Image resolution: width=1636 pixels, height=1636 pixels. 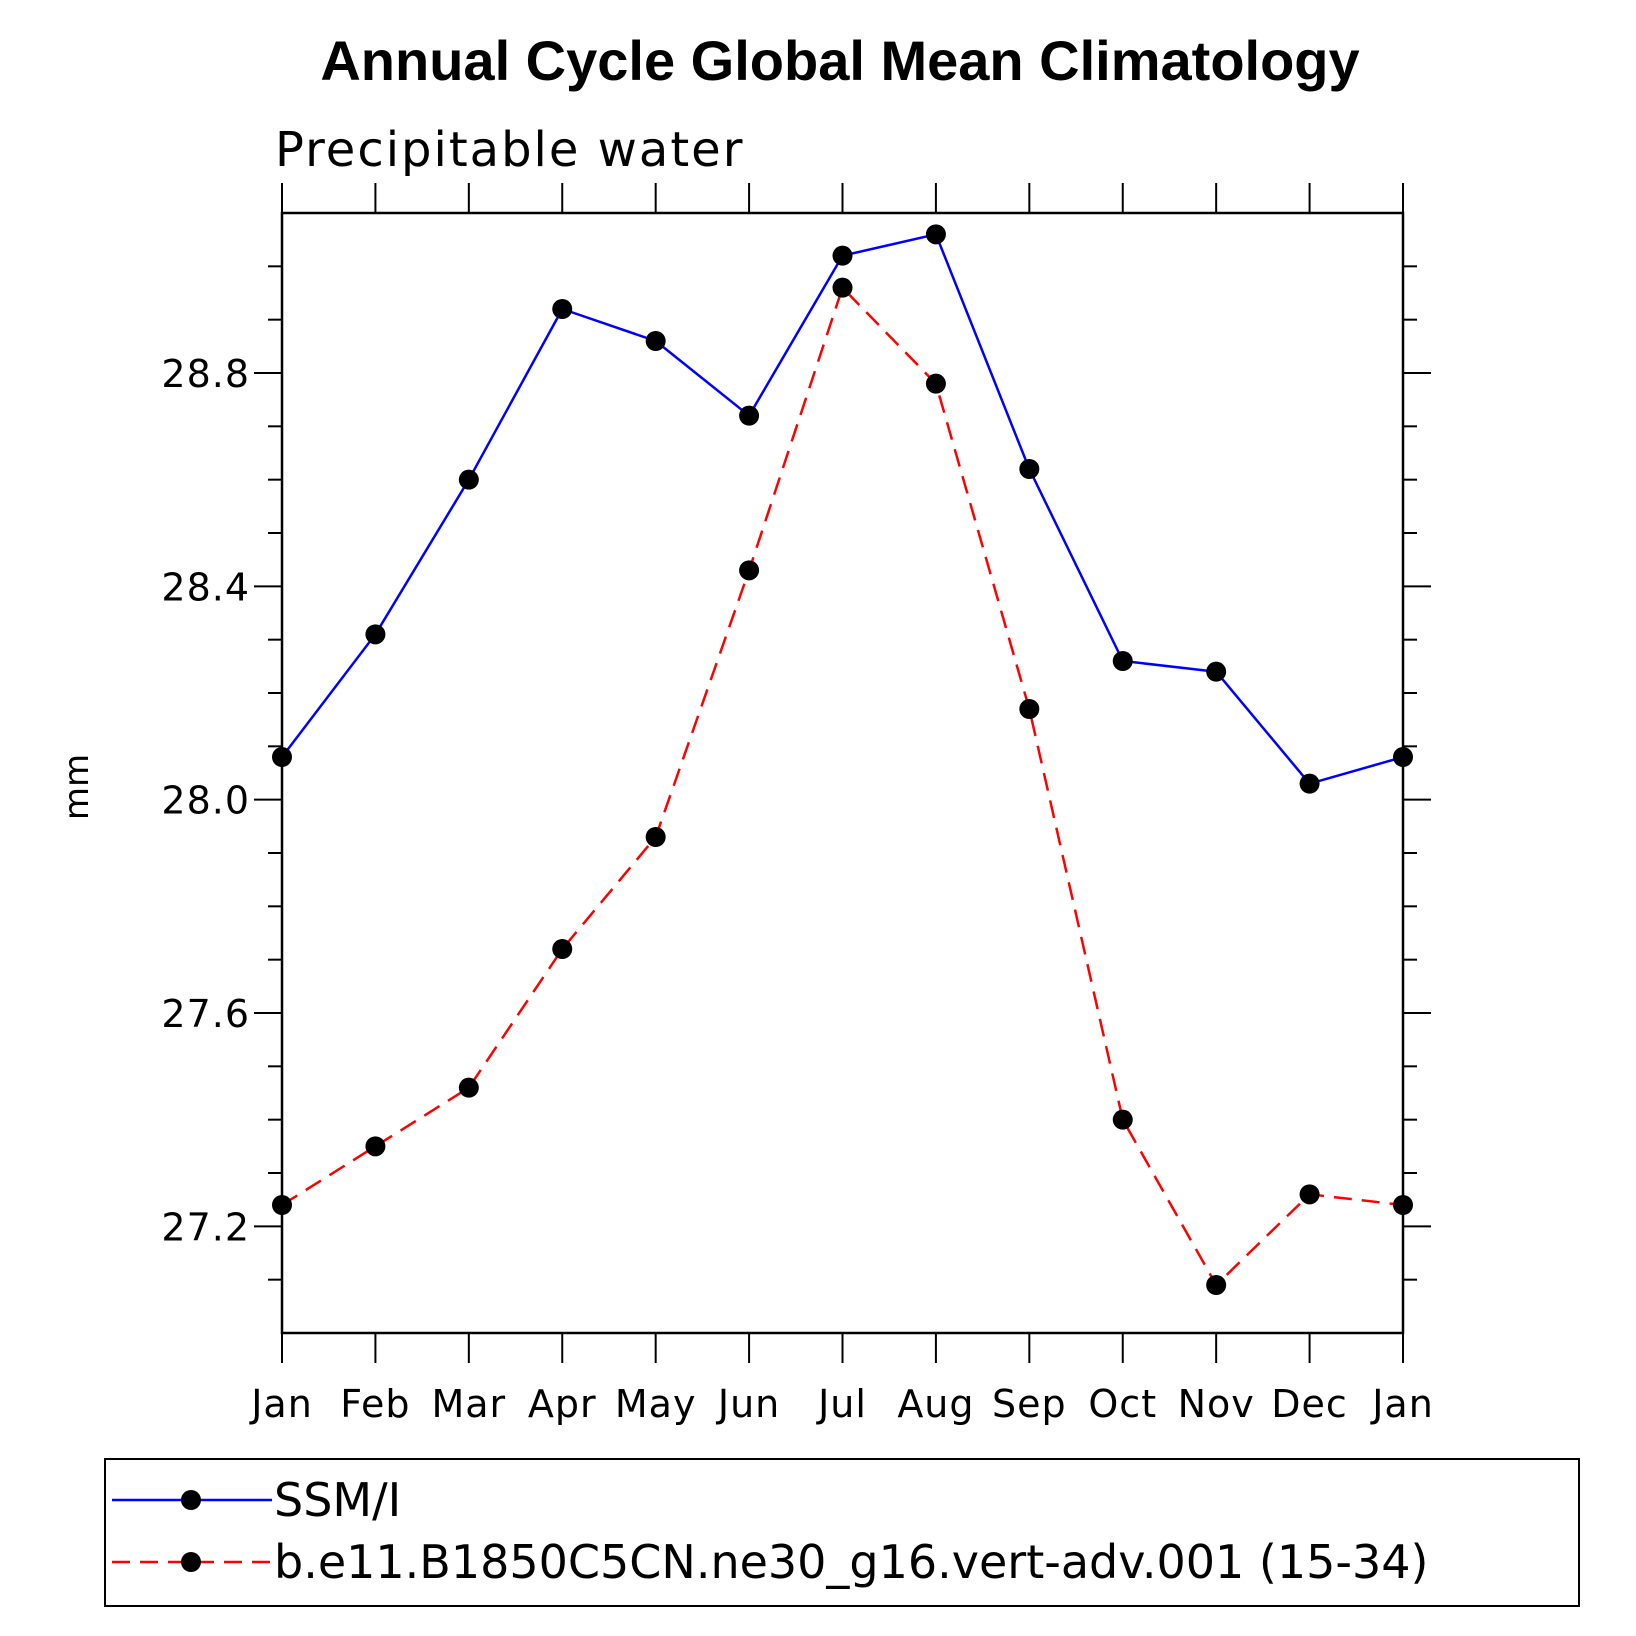 I want to click on x-tick-label: Aug, so click(x=935, y=1404).